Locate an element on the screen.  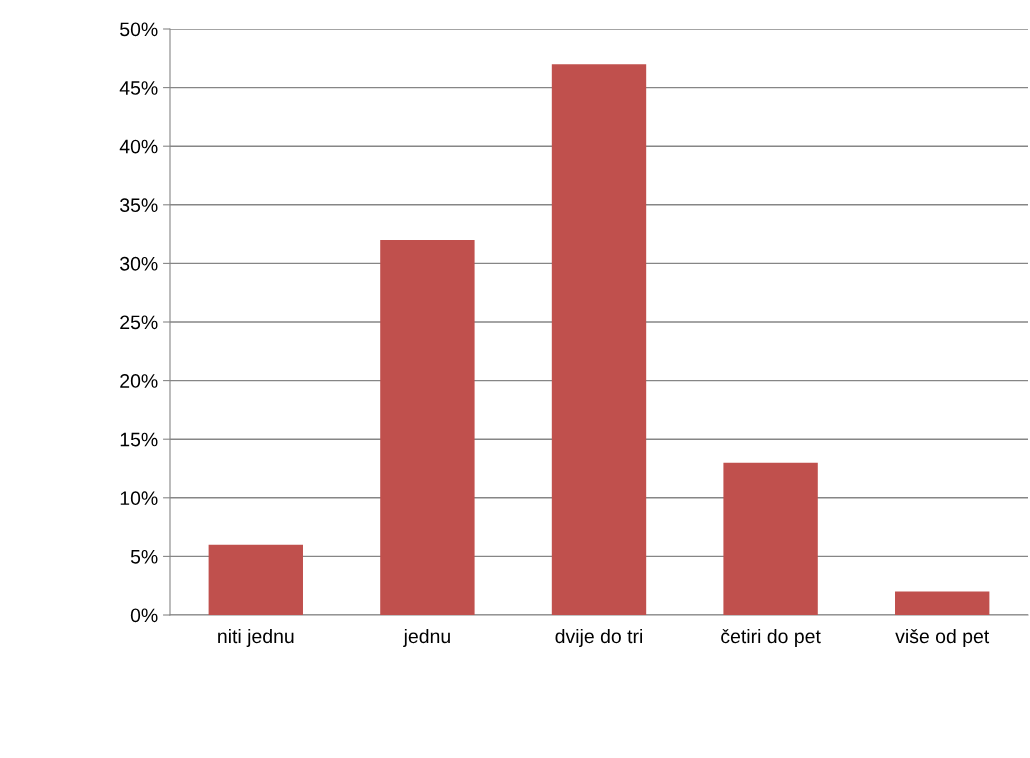
y-tick-label: 30% is located at coordinates (139, 263).